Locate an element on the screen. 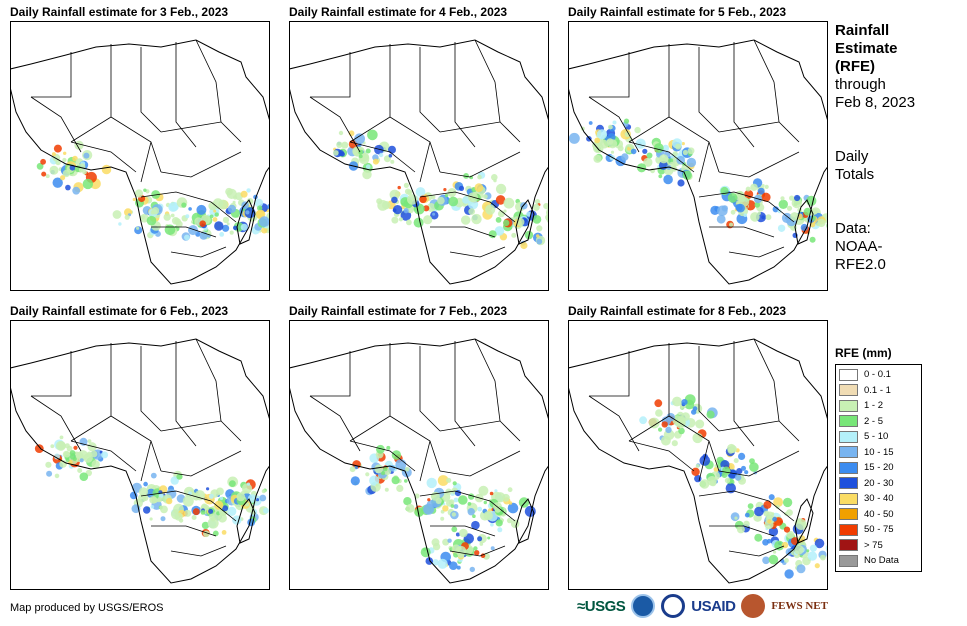 The image size is (967, 626). through-date: Feb 8, 2023 is located at coordinates (875, 102).